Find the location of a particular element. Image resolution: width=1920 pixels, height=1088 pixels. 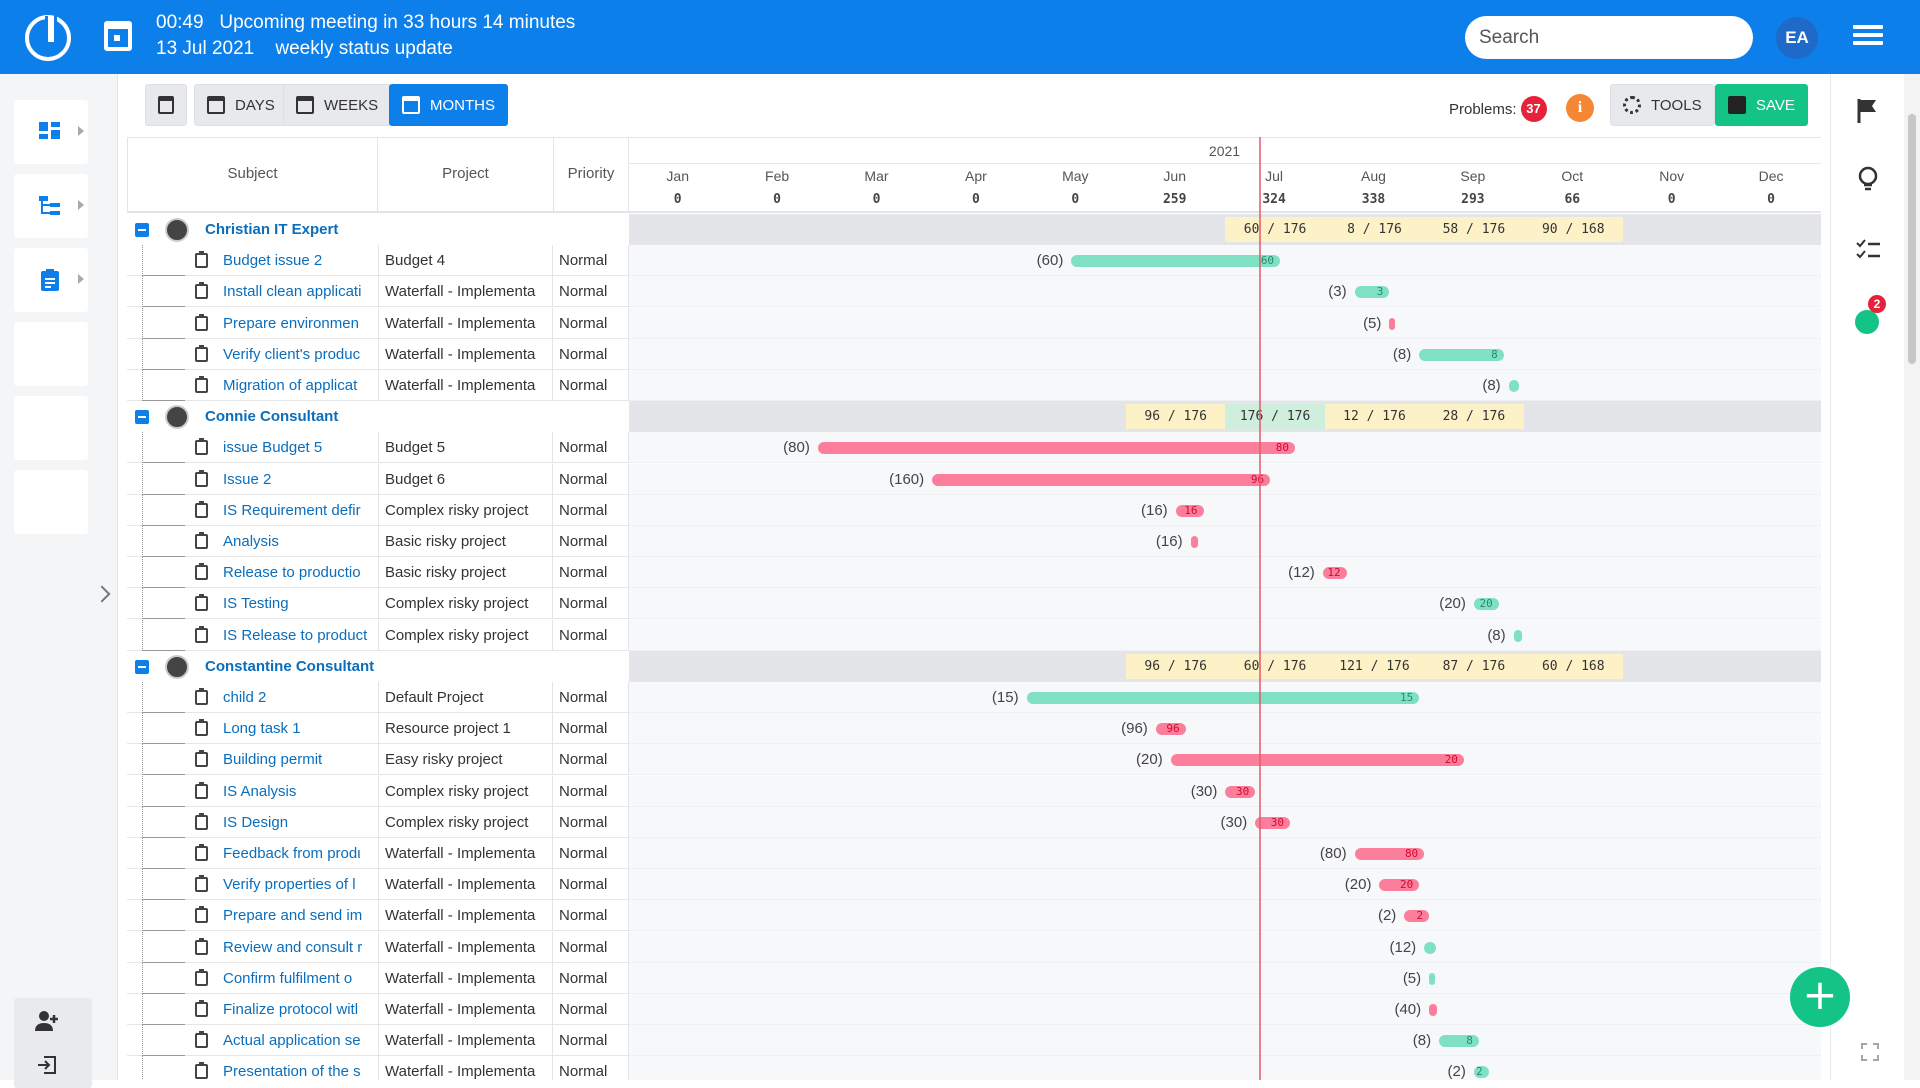

weeks-button: WEEKS is located at coordinates (337, 105).